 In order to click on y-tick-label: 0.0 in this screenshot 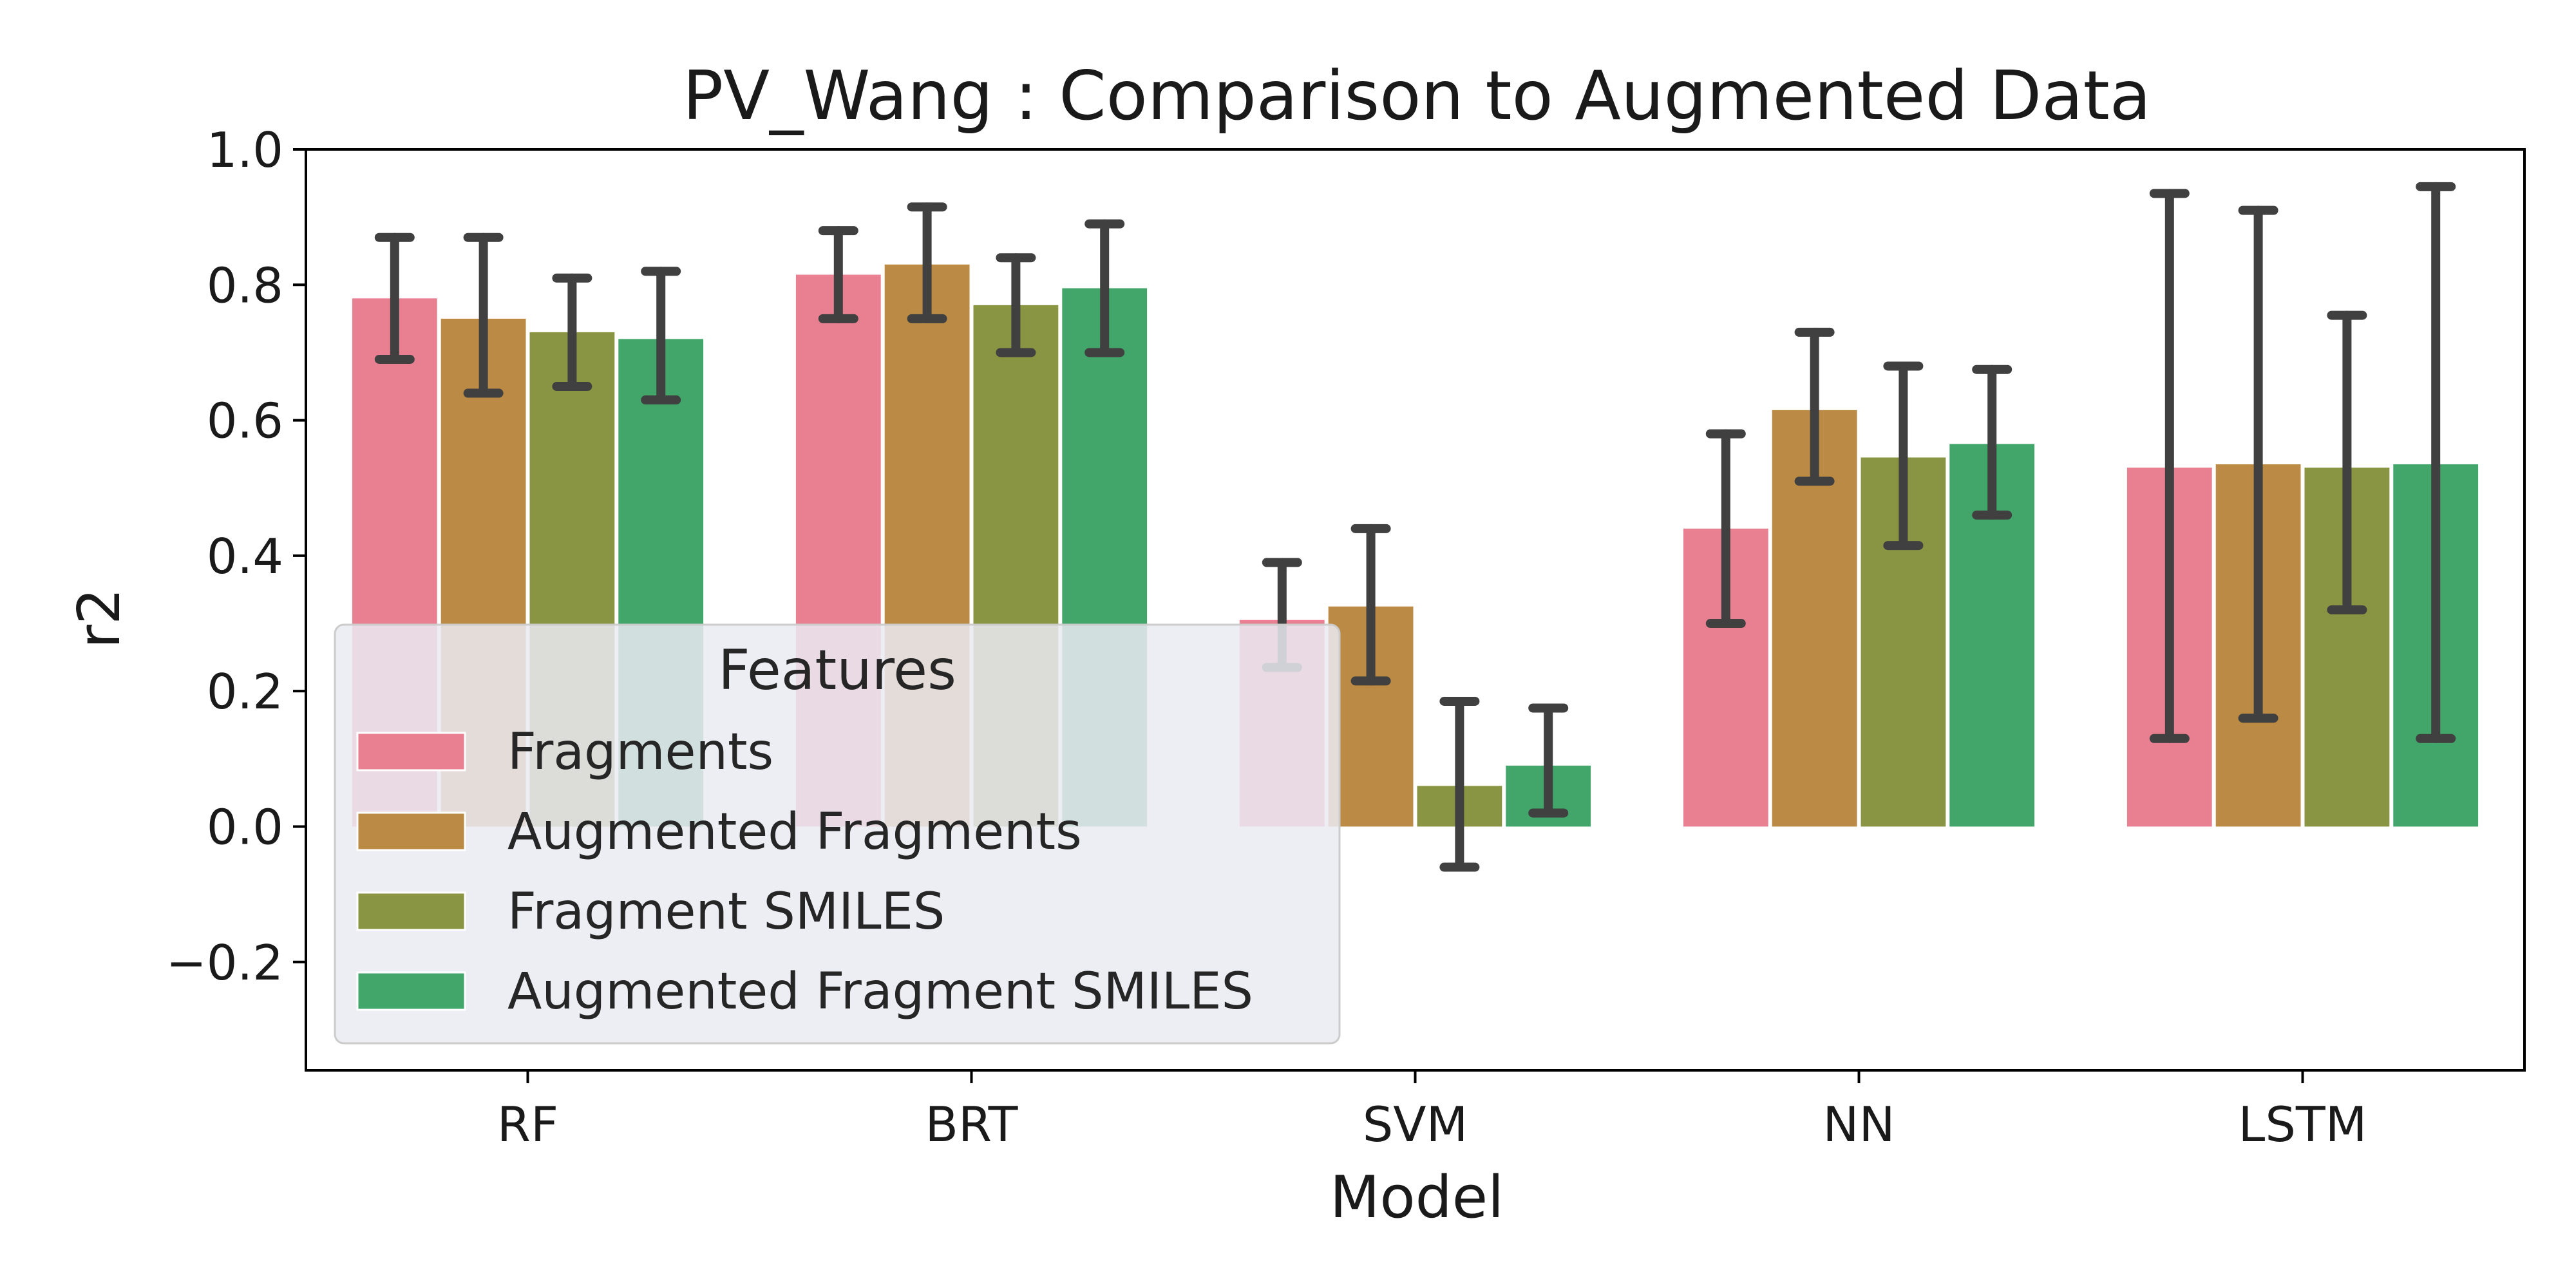, I will do `click(245, 827)`.